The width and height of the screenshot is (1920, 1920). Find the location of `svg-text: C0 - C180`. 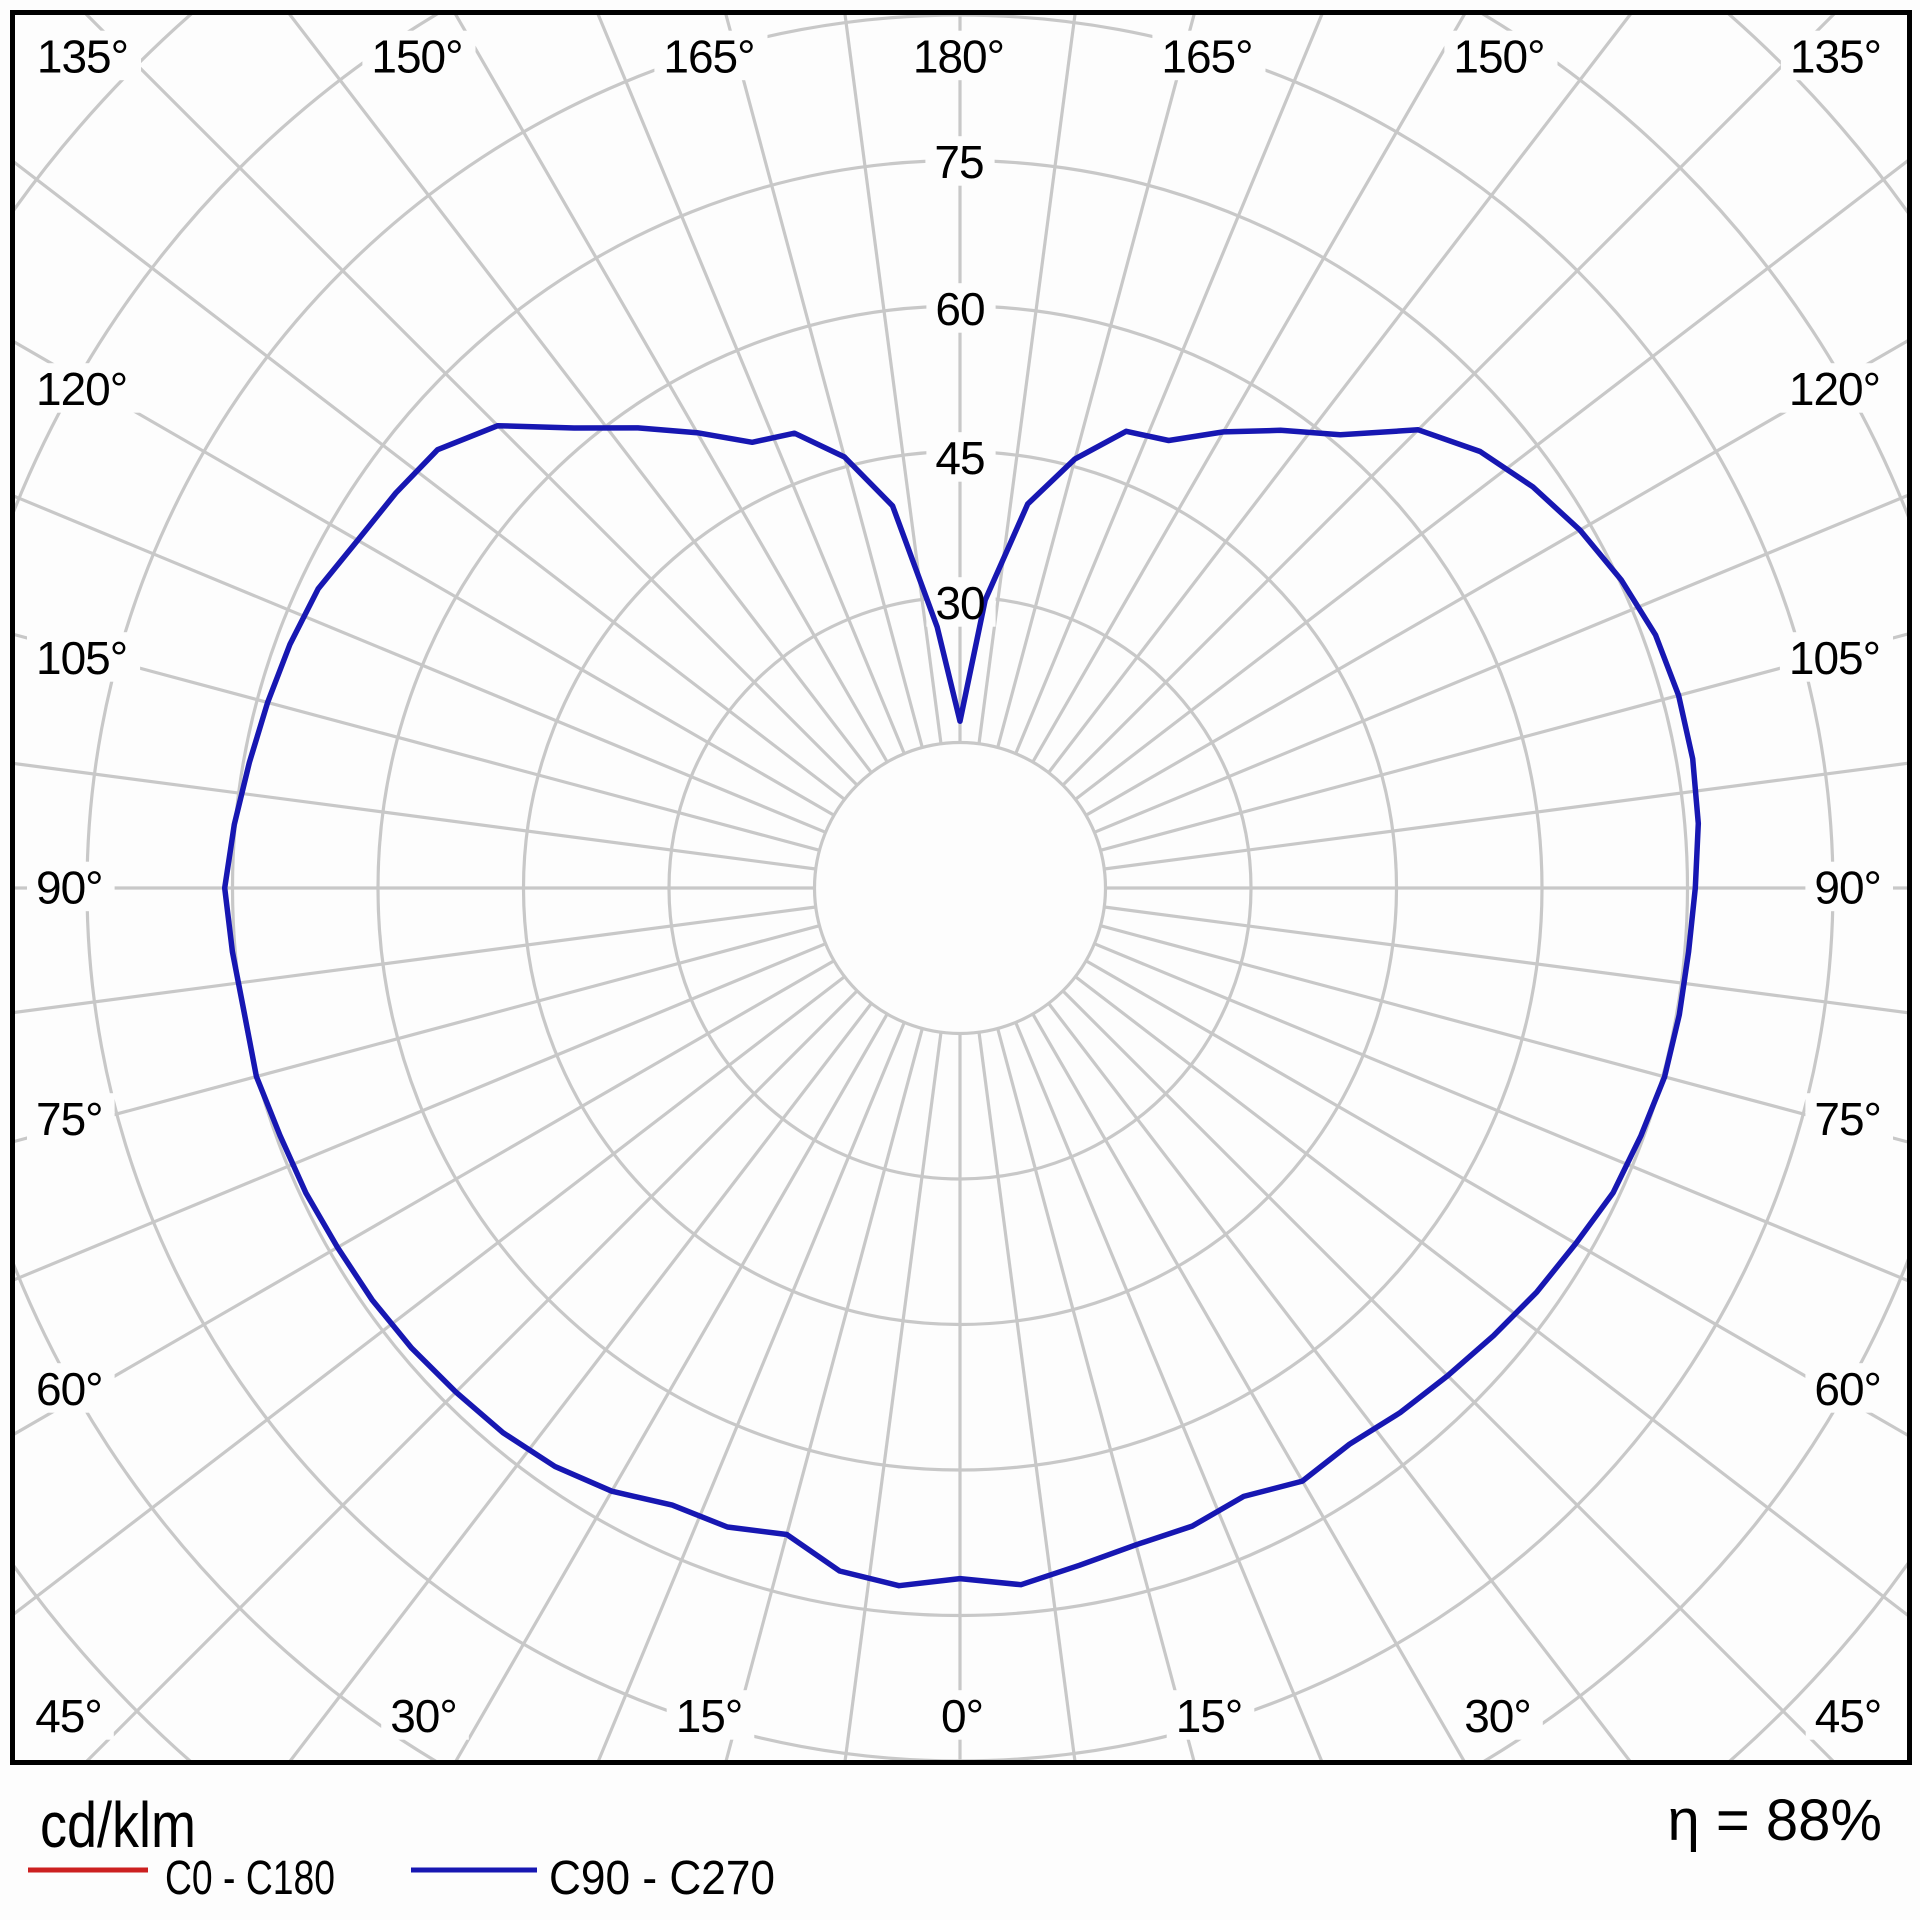

svg-text: C0 - C180 is located at coordinates (250, 1878).